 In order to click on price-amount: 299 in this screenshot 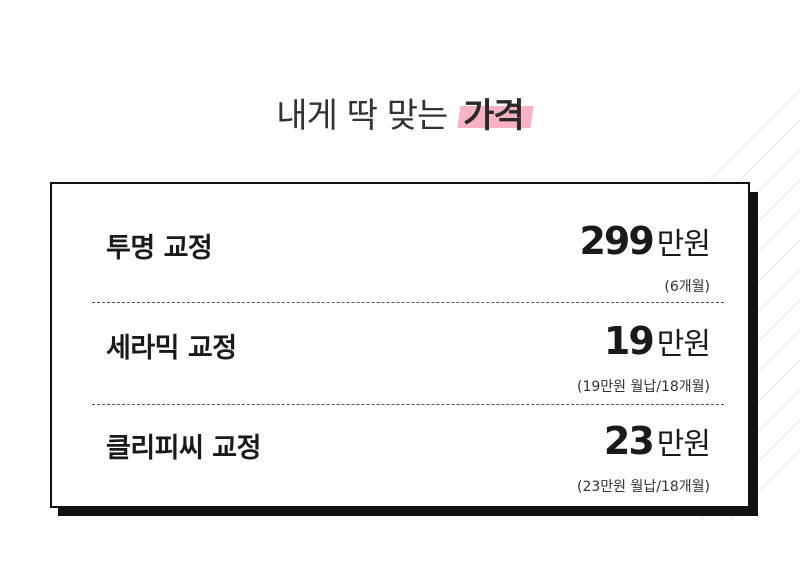, I will do `click(616, 241)`.